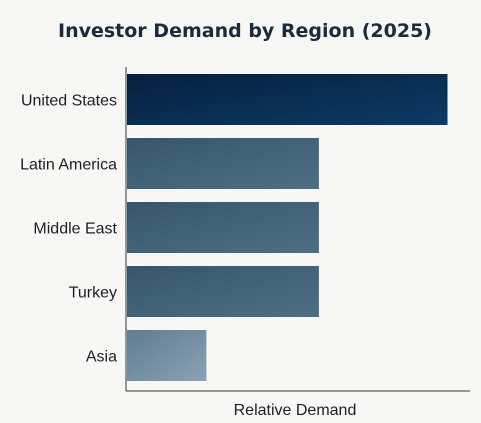  I want to click on bar-turkey, so click(223, 291).